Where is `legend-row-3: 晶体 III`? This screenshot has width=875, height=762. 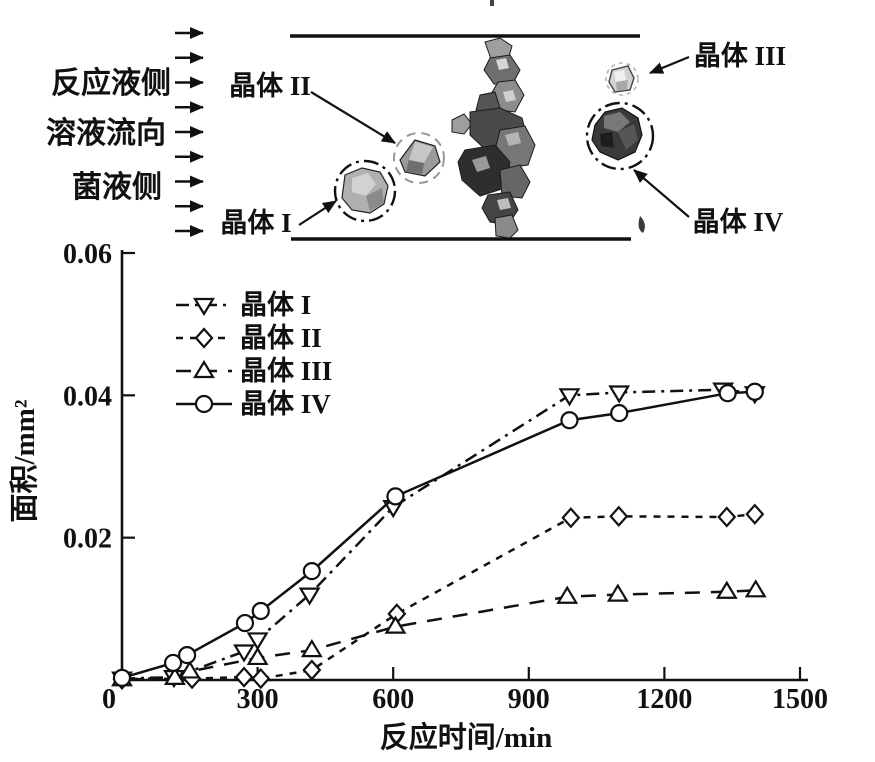 legend-row-3: 晶体 III is located at coordinates (254, 371).